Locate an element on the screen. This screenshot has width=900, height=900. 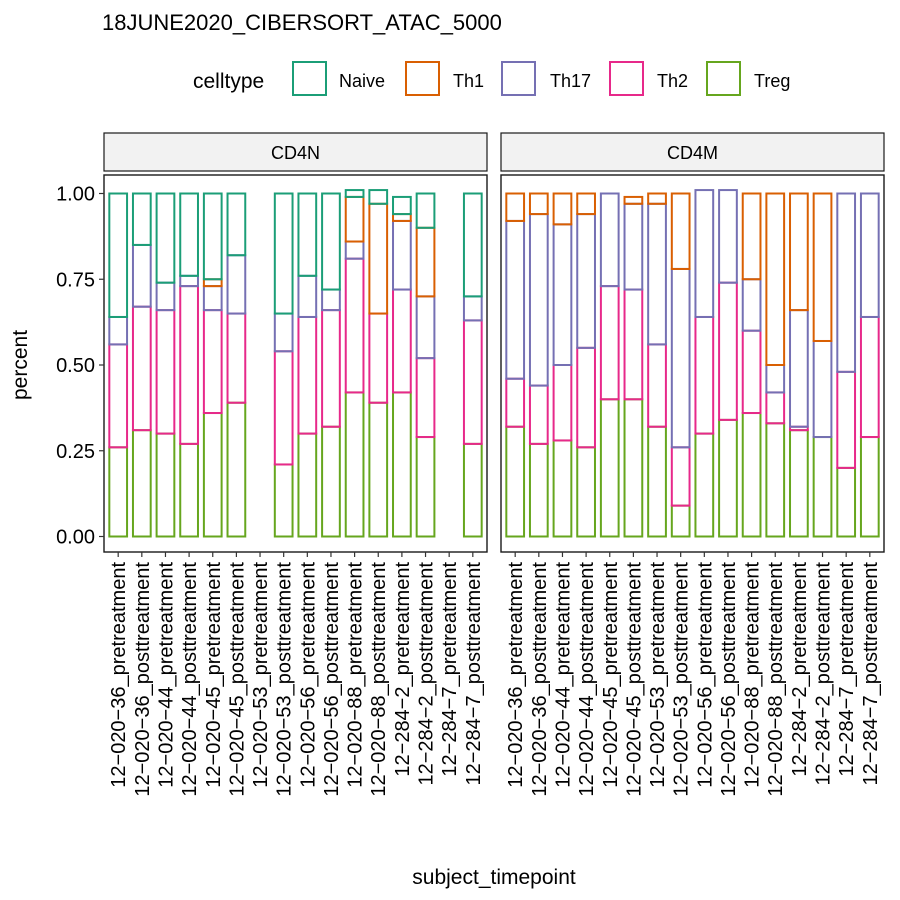
y-tick-label: 1.00 is located at coordinates (75, 195).